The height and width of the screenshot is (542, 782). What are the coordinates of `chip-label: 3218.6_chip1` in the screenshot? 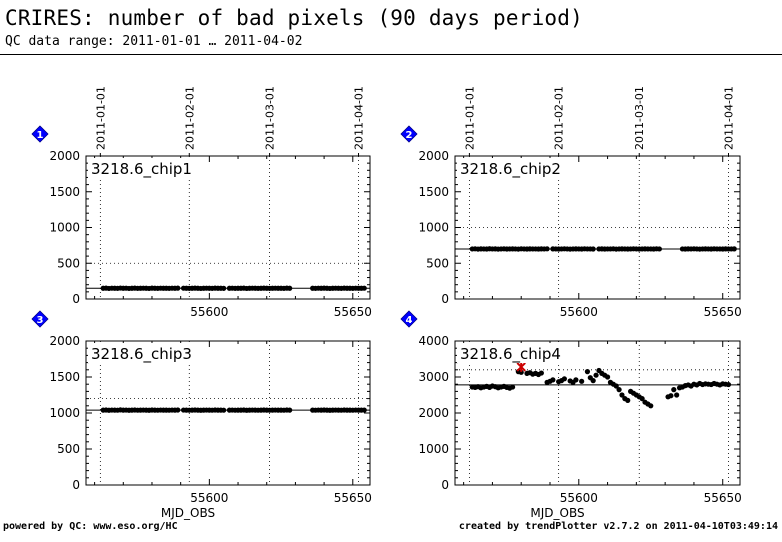 It's located at (141, 169).